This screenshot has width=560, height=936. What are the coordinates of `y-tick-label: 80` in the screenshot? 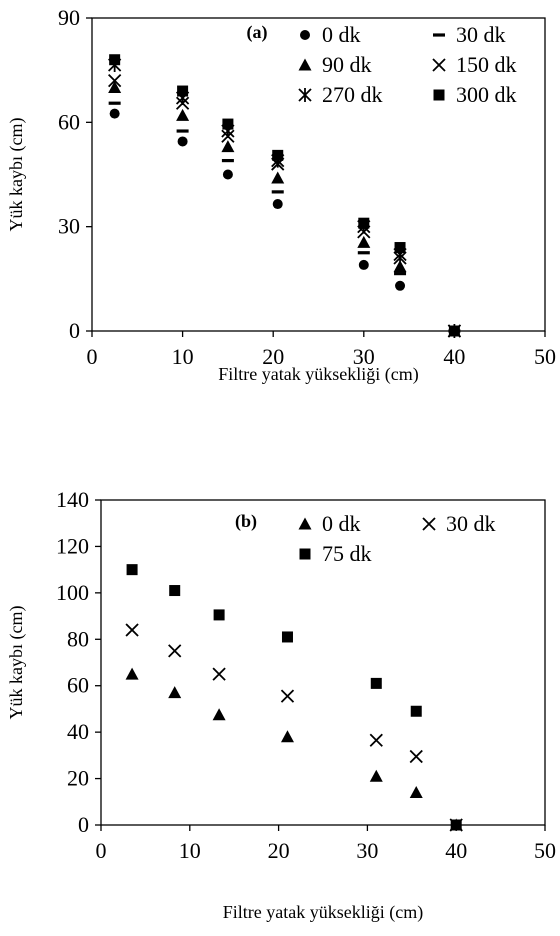 It's located at (78, 638).